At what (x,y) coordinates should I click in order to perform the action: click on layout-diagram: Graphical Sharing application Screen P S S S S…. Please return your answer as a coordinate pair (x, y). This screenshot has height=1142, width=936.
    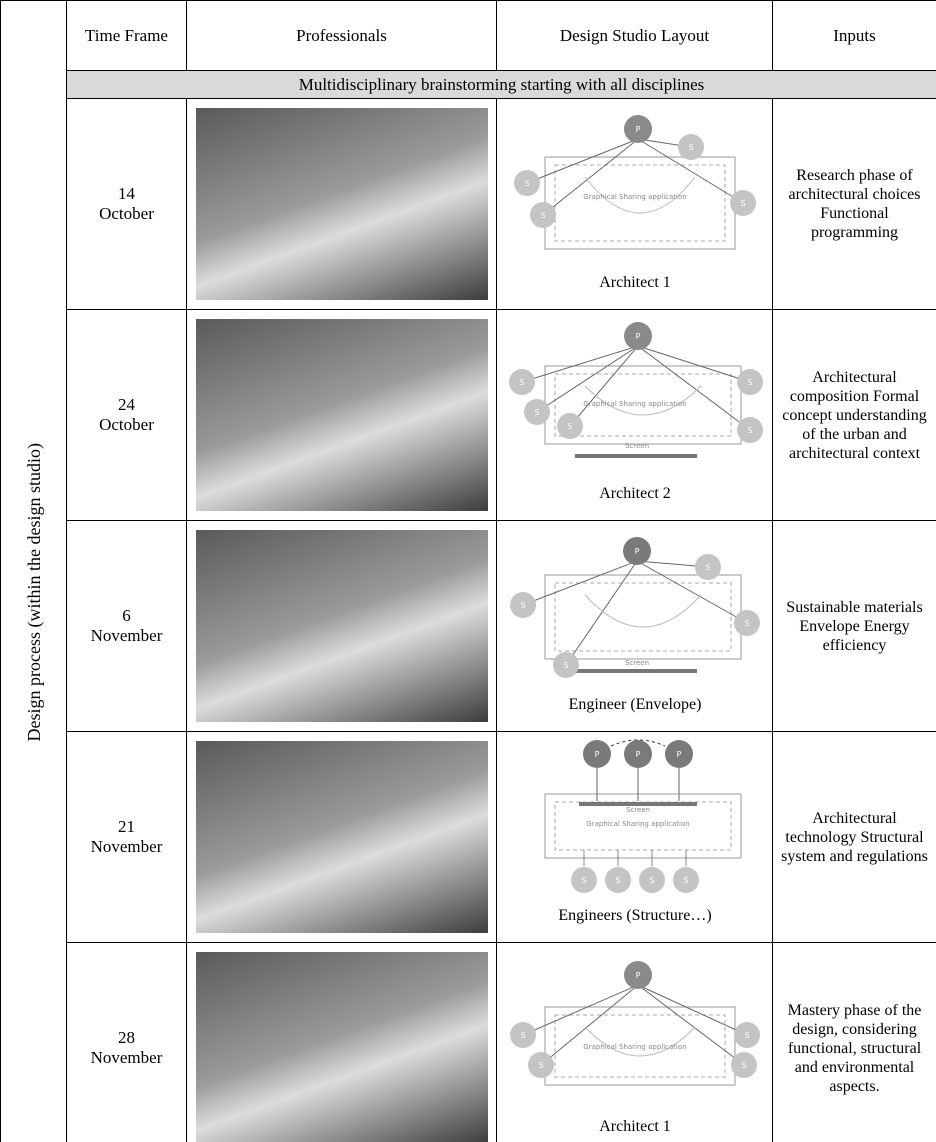
    Looking at the image, I should click on (636, 412).